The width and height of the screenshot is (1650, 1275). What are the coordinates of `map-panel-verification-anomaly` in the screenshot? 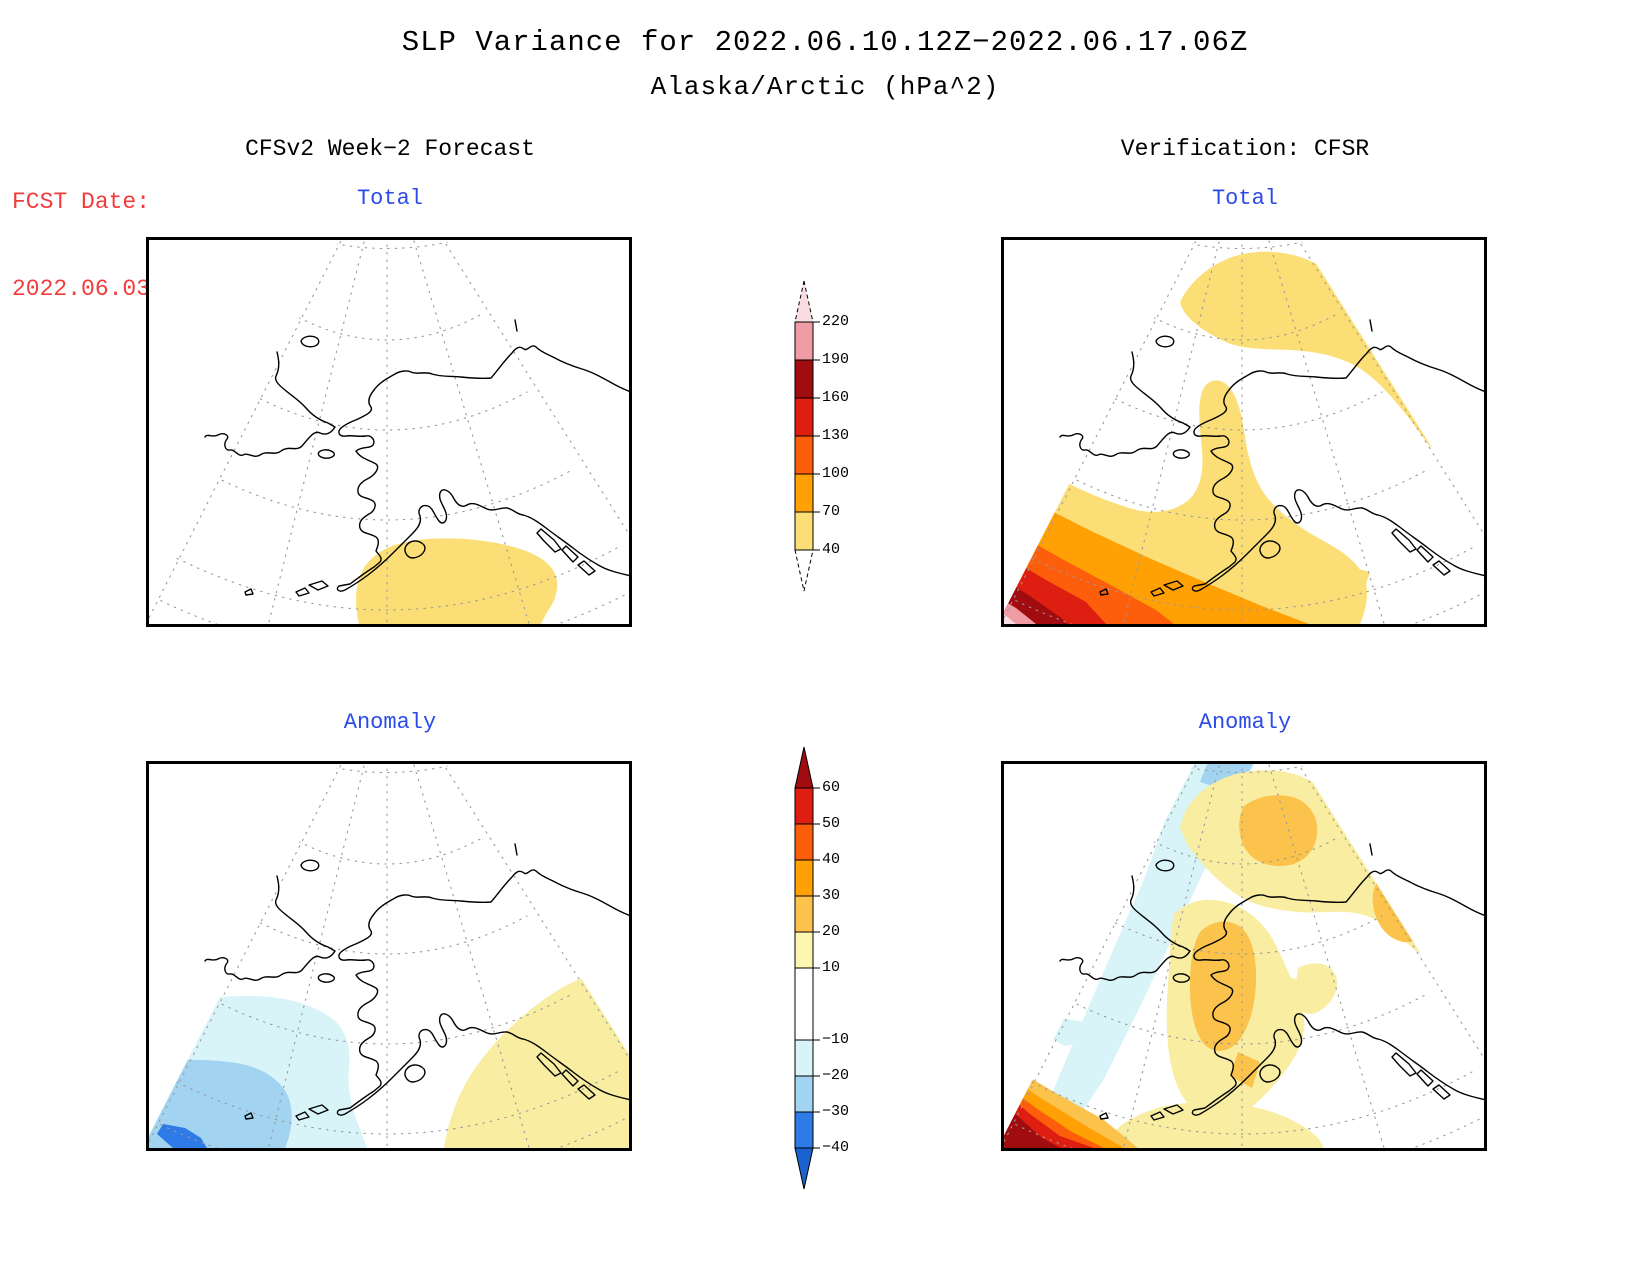 It's located at (1244, 956).